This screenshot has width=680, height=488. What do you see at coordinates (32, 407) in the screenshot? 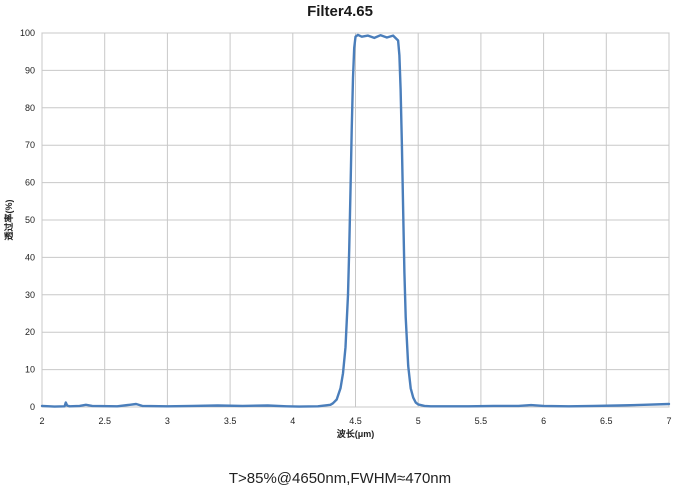
I see `y-tick-label: 0` at bounding box center [32, 407].